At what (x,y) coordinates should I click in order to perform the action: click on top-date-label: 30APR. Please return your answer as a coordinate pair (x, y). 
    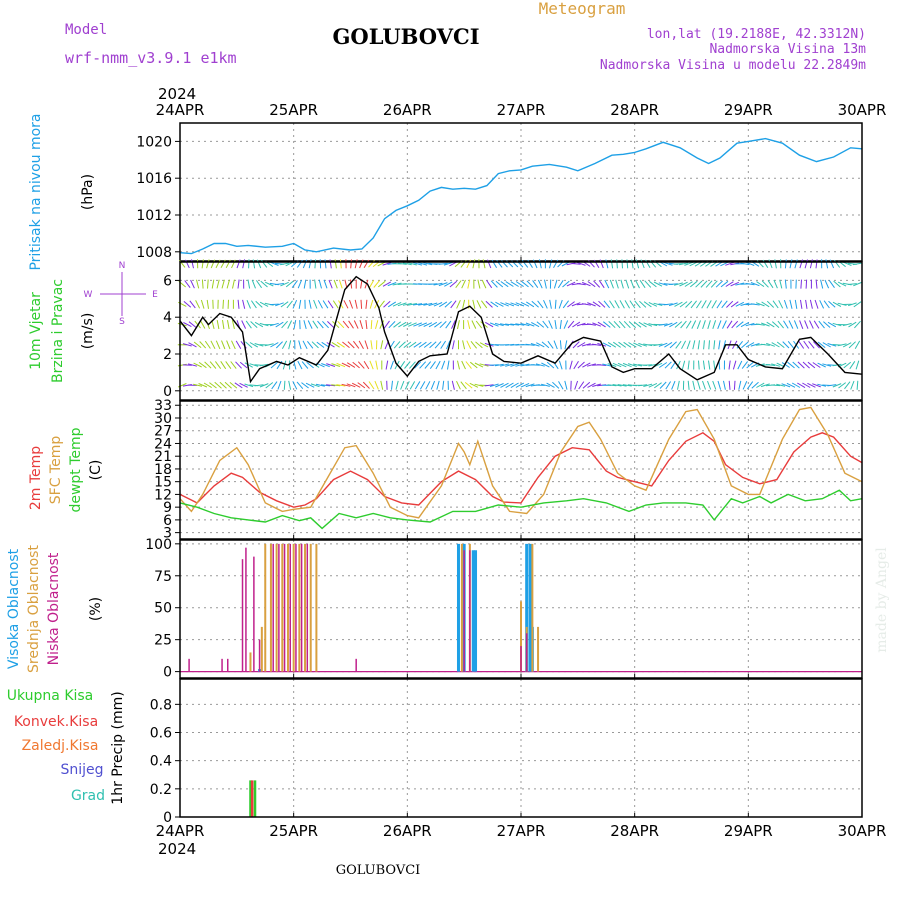
    Looking at the image, I should click on (862, 110).